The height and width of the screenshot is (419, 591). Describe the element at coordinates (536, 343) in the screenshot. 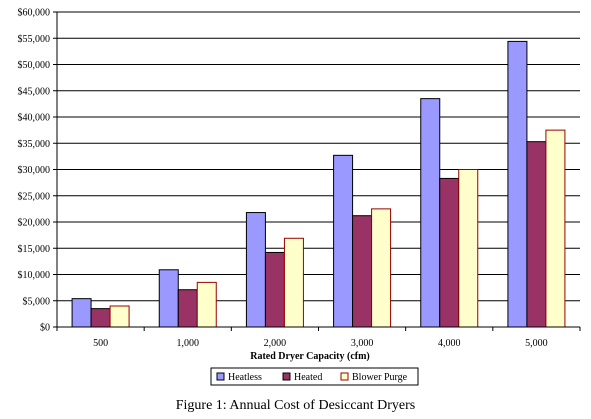

I see `x-tick-label: 5,000` at that location.